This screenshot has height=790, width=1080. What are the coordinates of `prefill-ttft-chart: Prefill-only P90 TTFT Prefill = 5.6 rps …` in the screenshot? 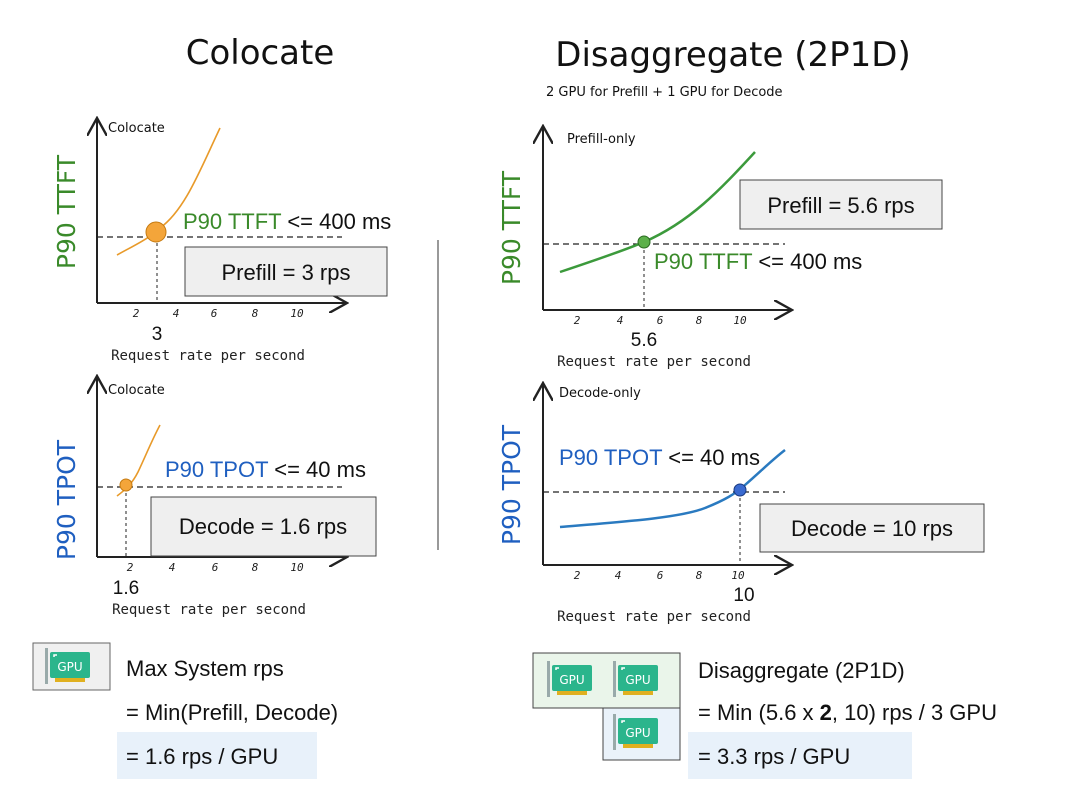 It's located at (720, 249).